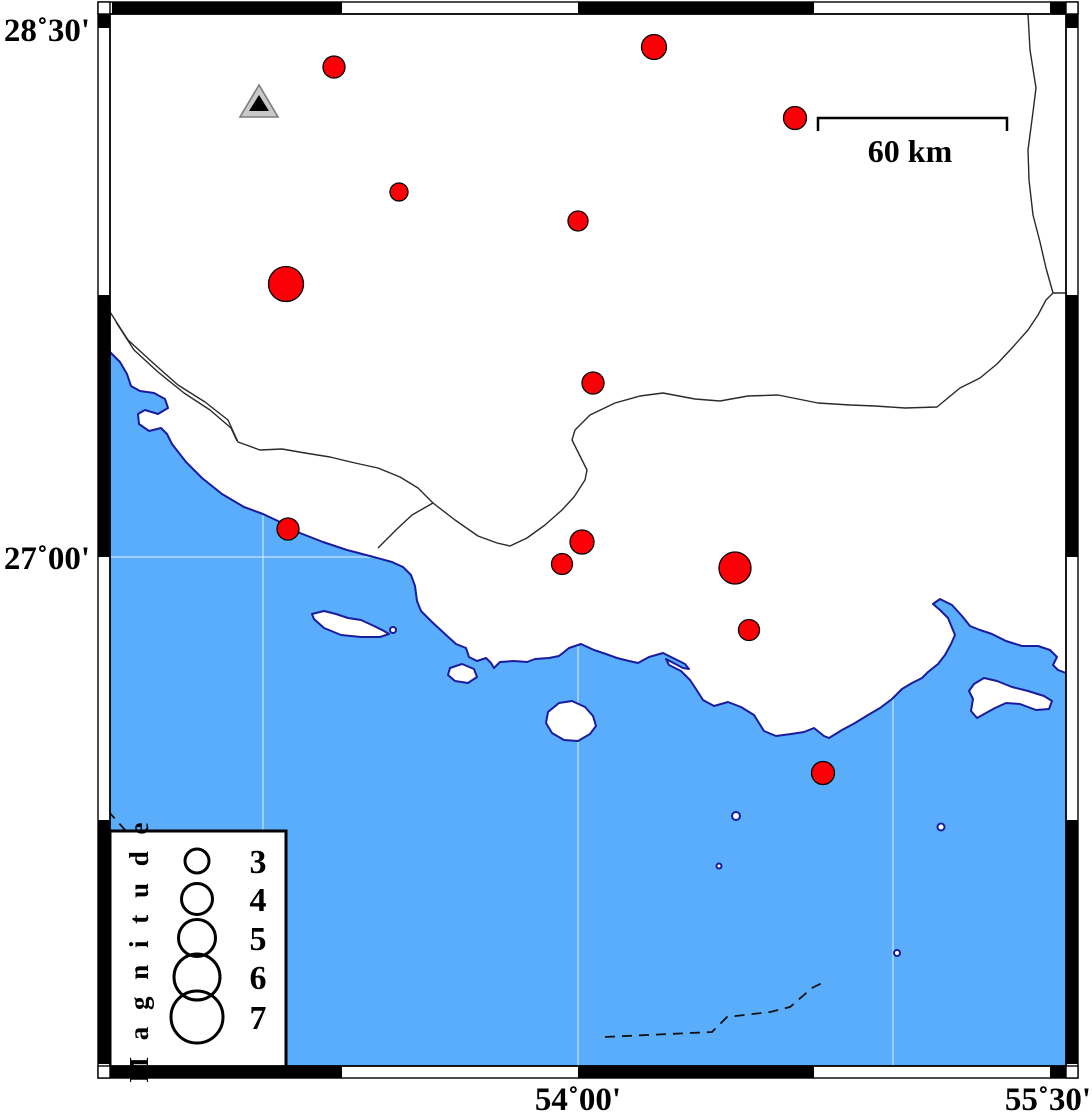 The height and width of the screenshot is (1115, 1092). What do you see at coordinates (462, 673) in the screenshot?
I see `island-small` at bounding box center [462, 673].